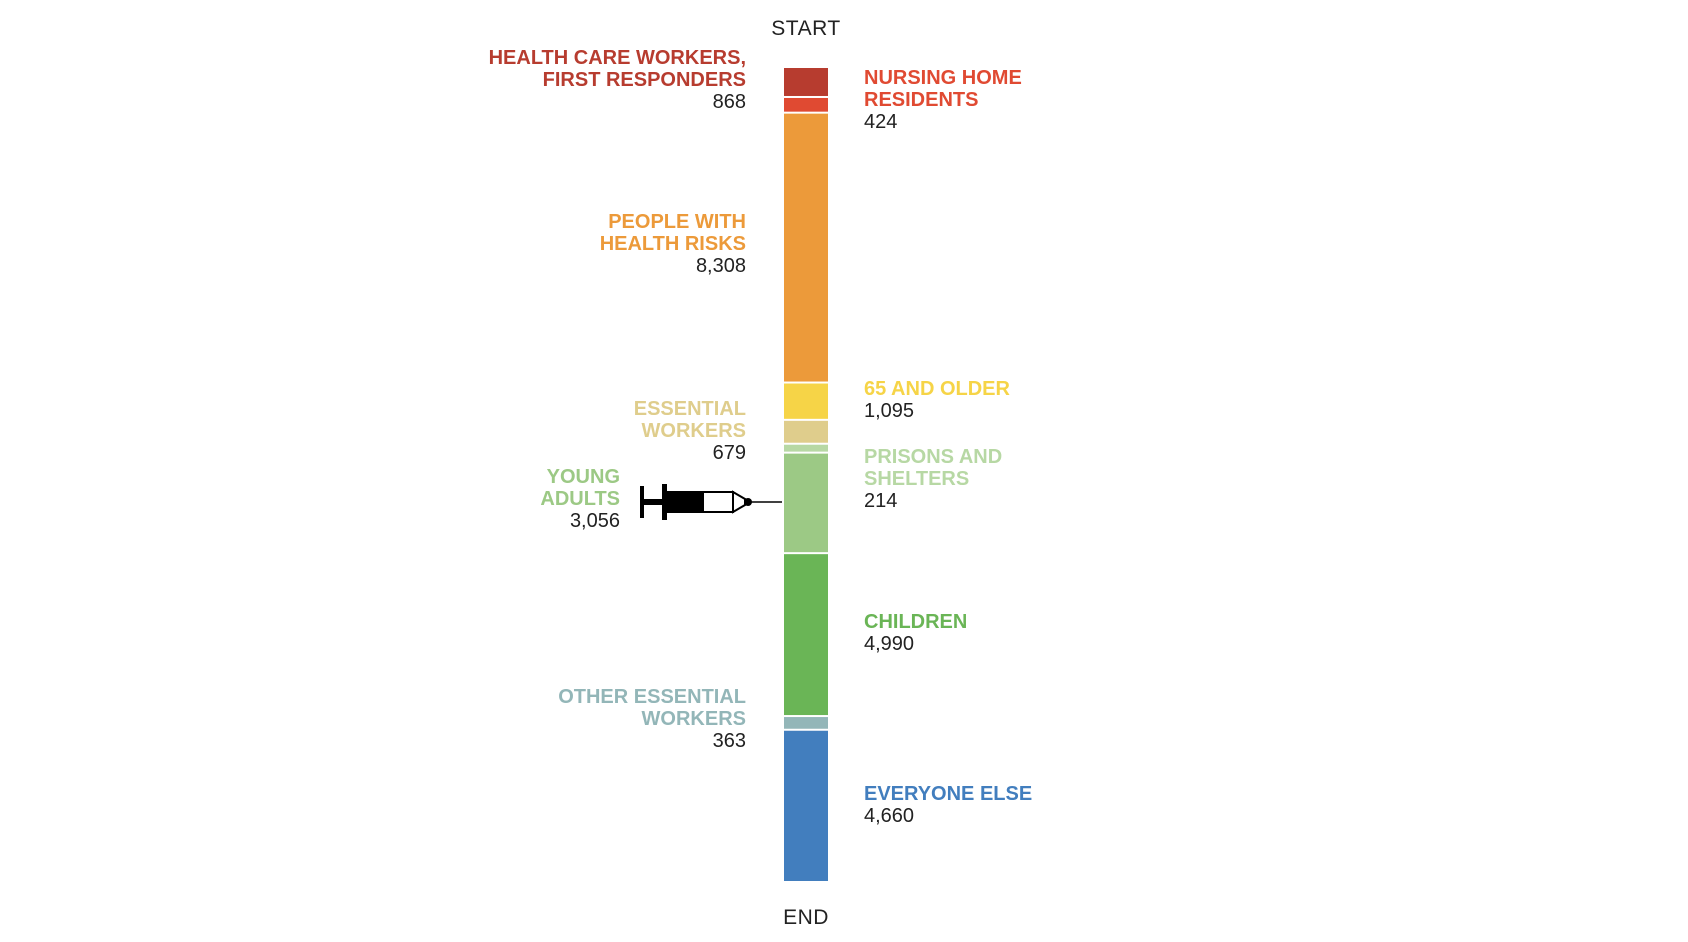  Describe the element at coordinates (583, 477) in the screenshot. I see `category-label-young-adults-line-1: YOUNG` at that location.